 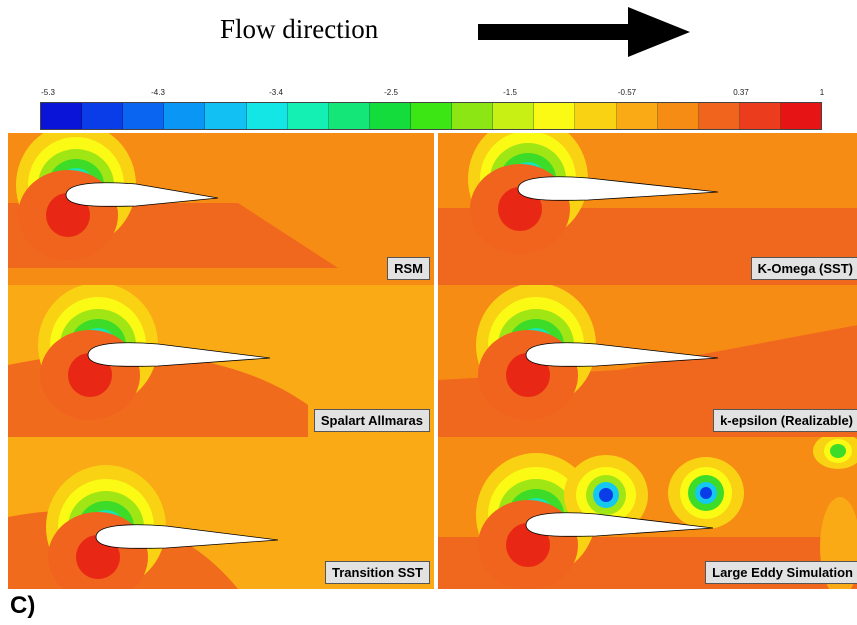 I want to click on contour-panel: K-Omega (SST), so click(x=647, y=209).